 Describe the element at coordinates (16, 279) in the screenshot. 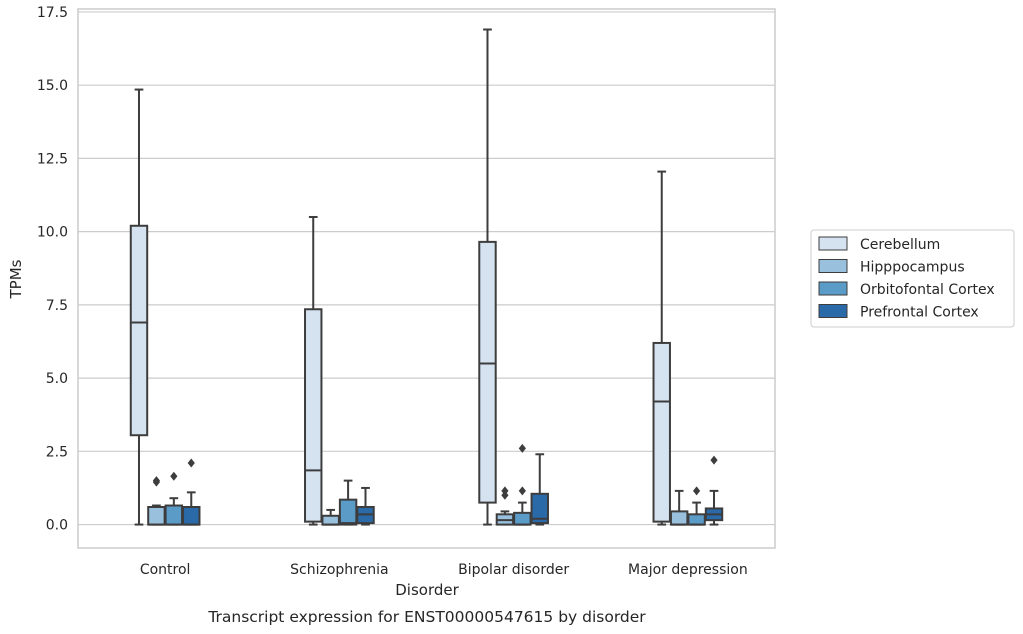

I see `y-axis-title: TPMs` at that location.